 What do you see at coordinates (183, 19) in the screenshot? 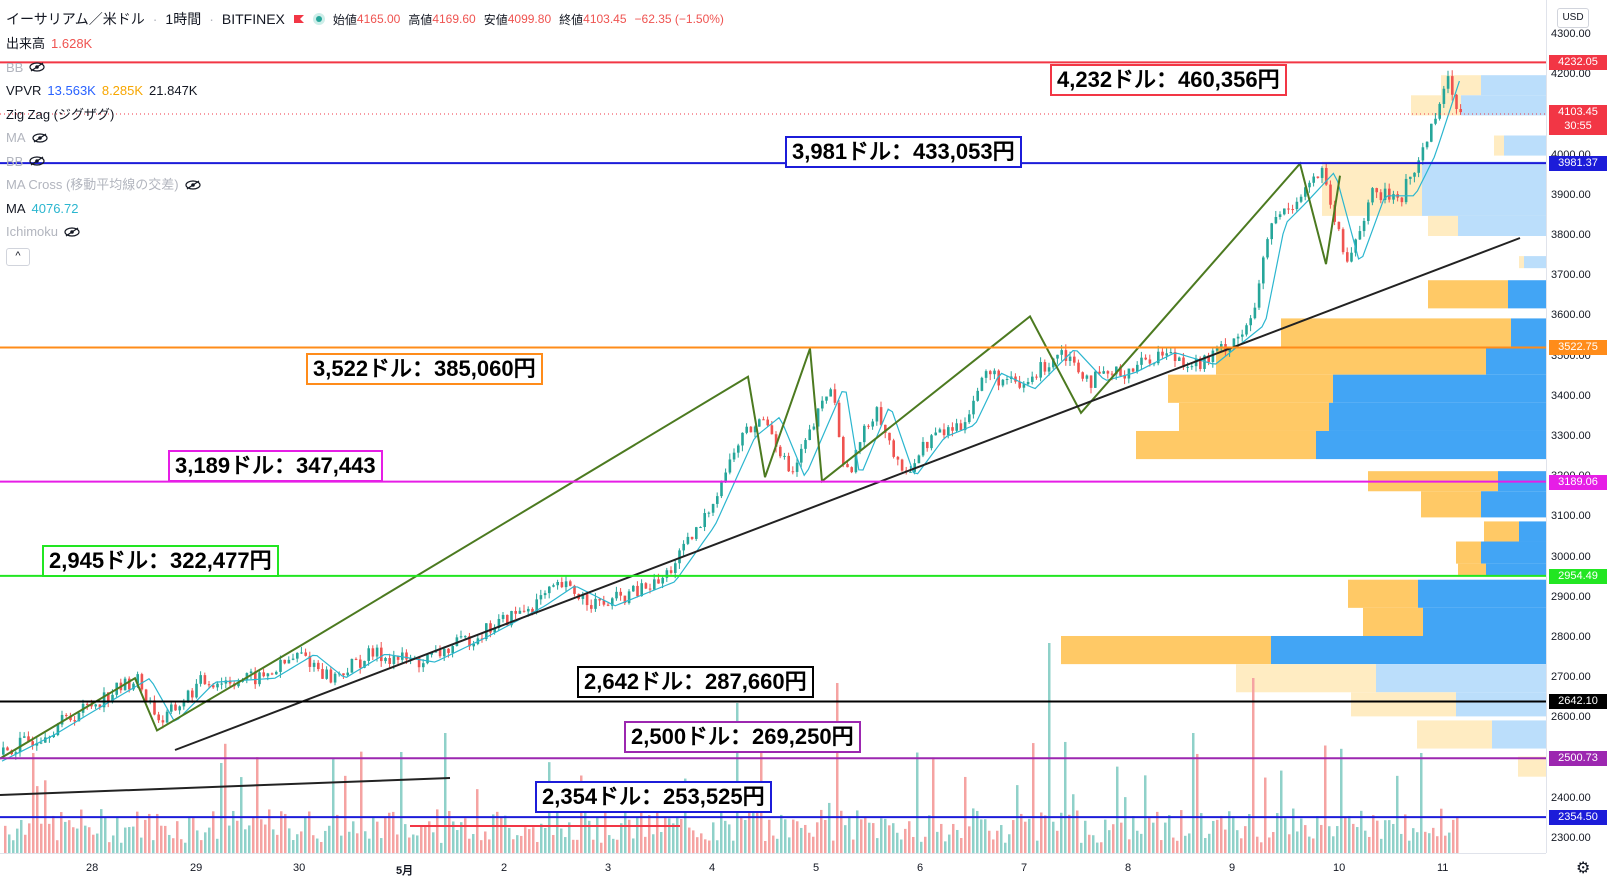
I see `interval-label: 1時間` at bounding box center [183, 19].